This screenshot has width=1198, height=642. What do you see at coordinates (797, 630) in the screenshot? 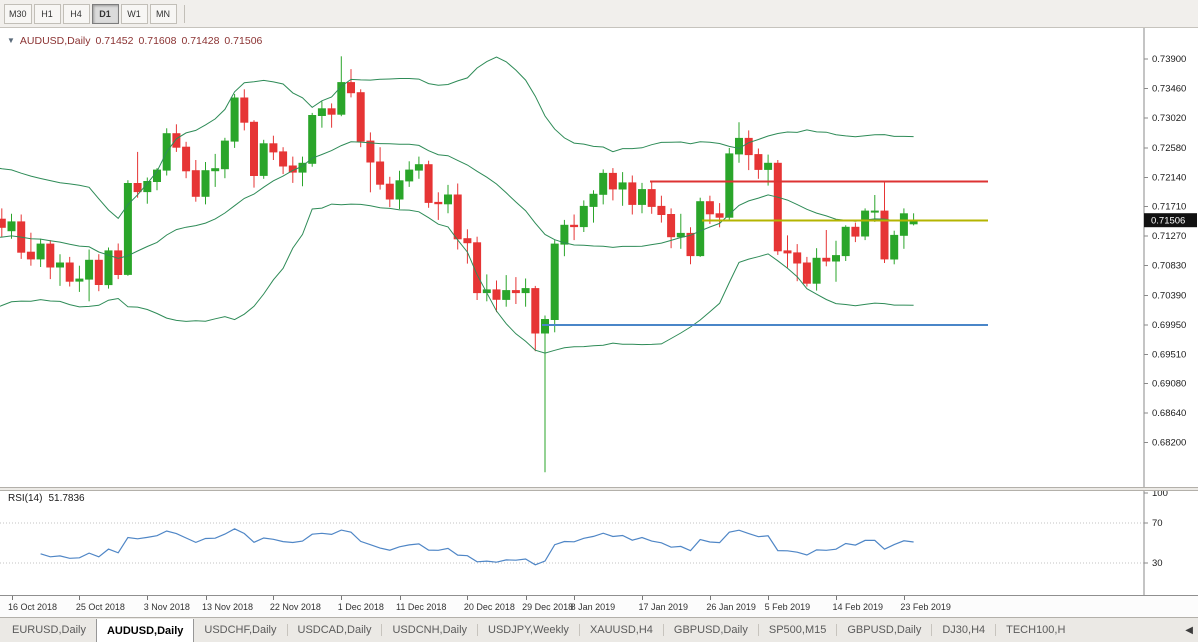
I see `chart-tab-sp500-m15: SP500,M15` at bounding box center [797, 630].